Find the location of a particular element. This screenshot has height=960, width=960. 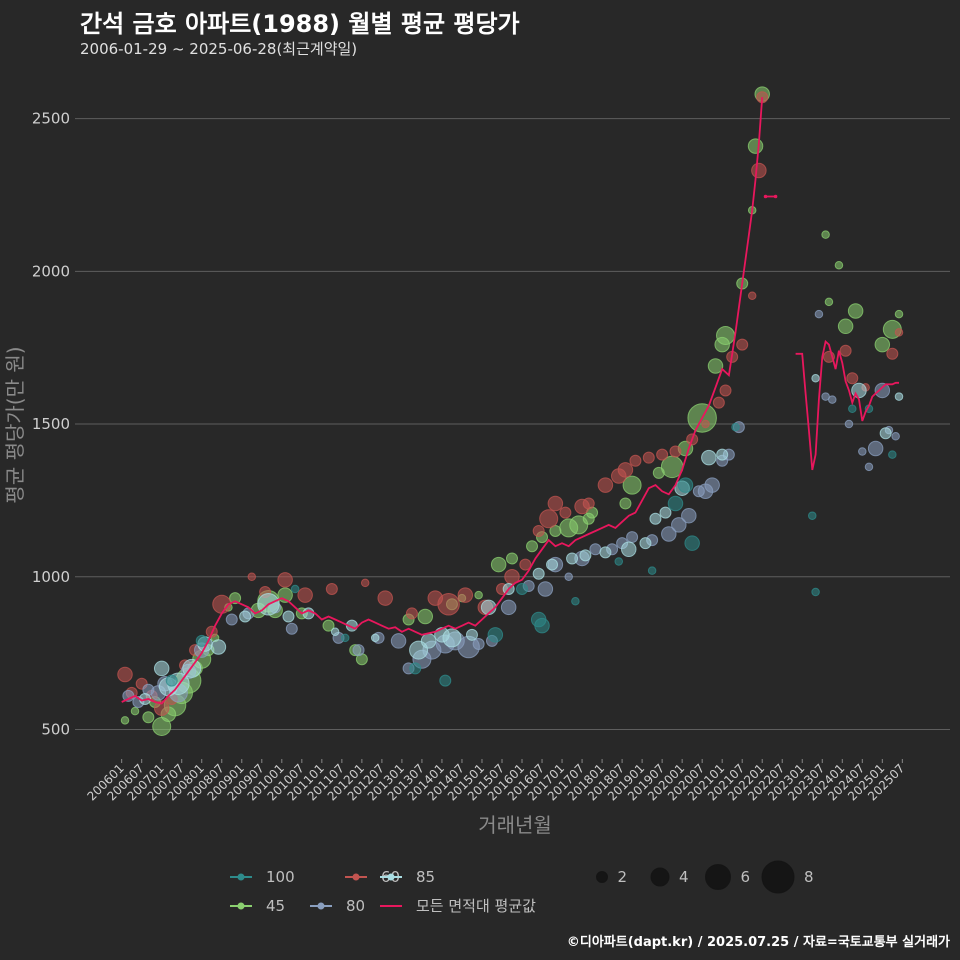

y-tick-label: 2500 is located at coordinates (51, 119).